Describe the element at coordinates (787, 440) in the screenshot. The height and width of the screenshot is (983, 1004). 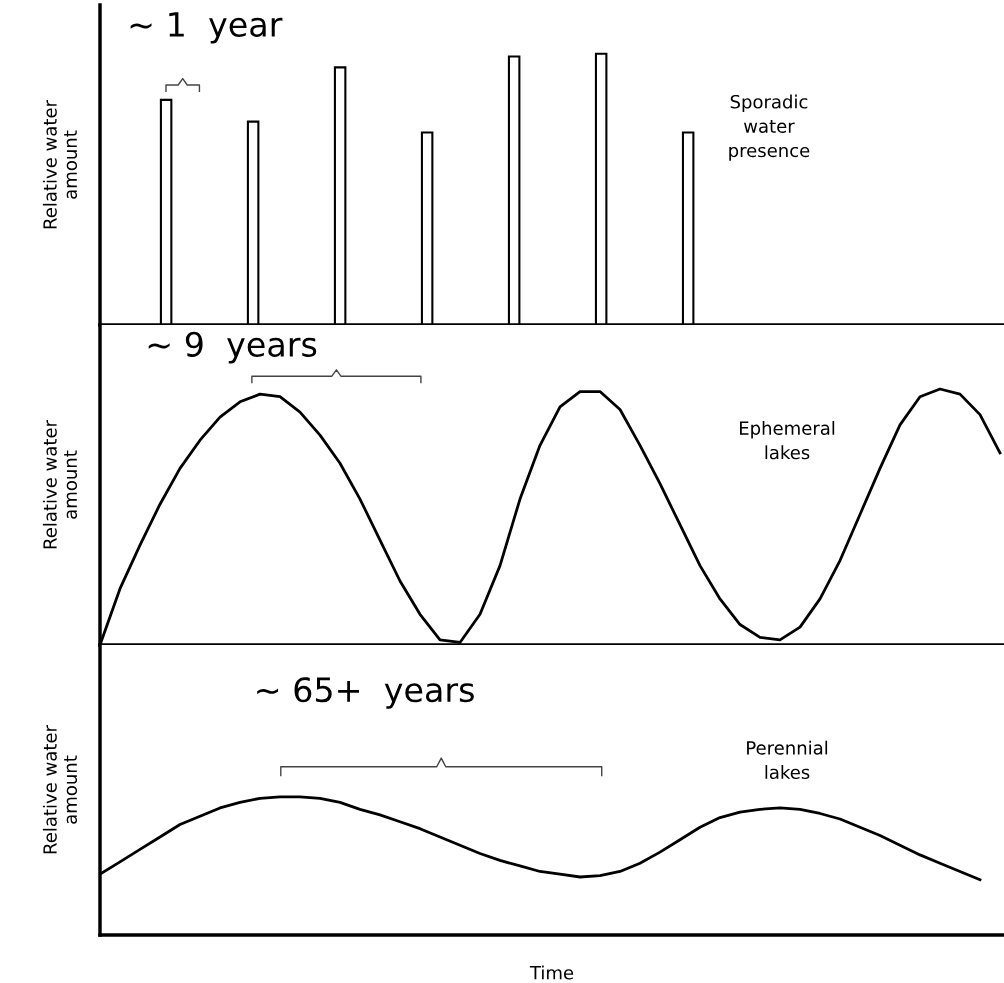
I see `annotation: Ephemeral lakes` at that location.